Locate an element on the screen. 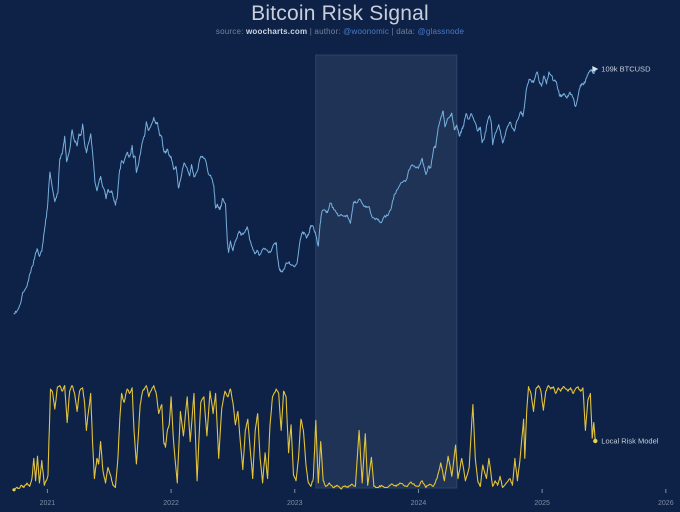  data-handle-link: @glassnode is located at coordinates (441, 31).